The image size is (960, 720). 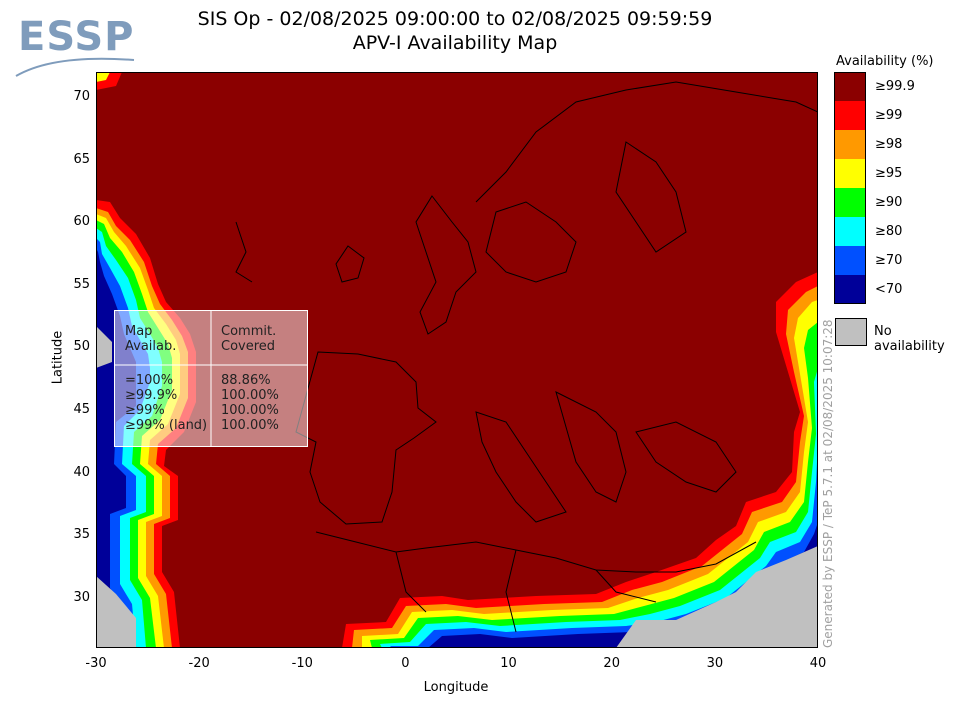 I want to click on x-tick-label: -30, so click(x=96, y=663).